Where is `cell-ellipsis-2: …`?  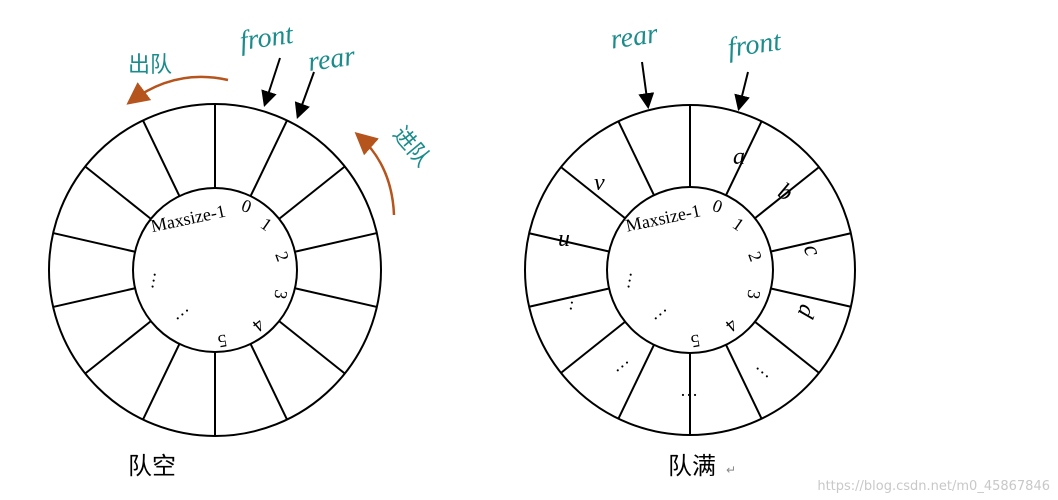 cell-ellipsis-2: … is located at coordinates (619, 362).